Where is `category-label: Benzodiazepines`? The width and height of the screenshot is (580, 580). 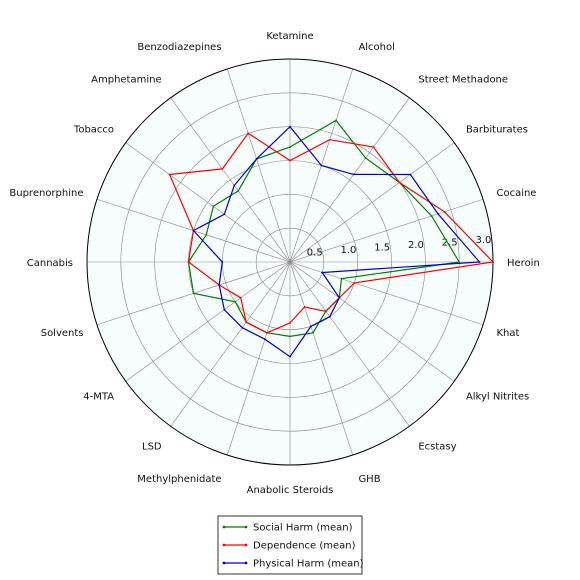
category-label: Benzodiazepines is located at coordinates (179, 47).